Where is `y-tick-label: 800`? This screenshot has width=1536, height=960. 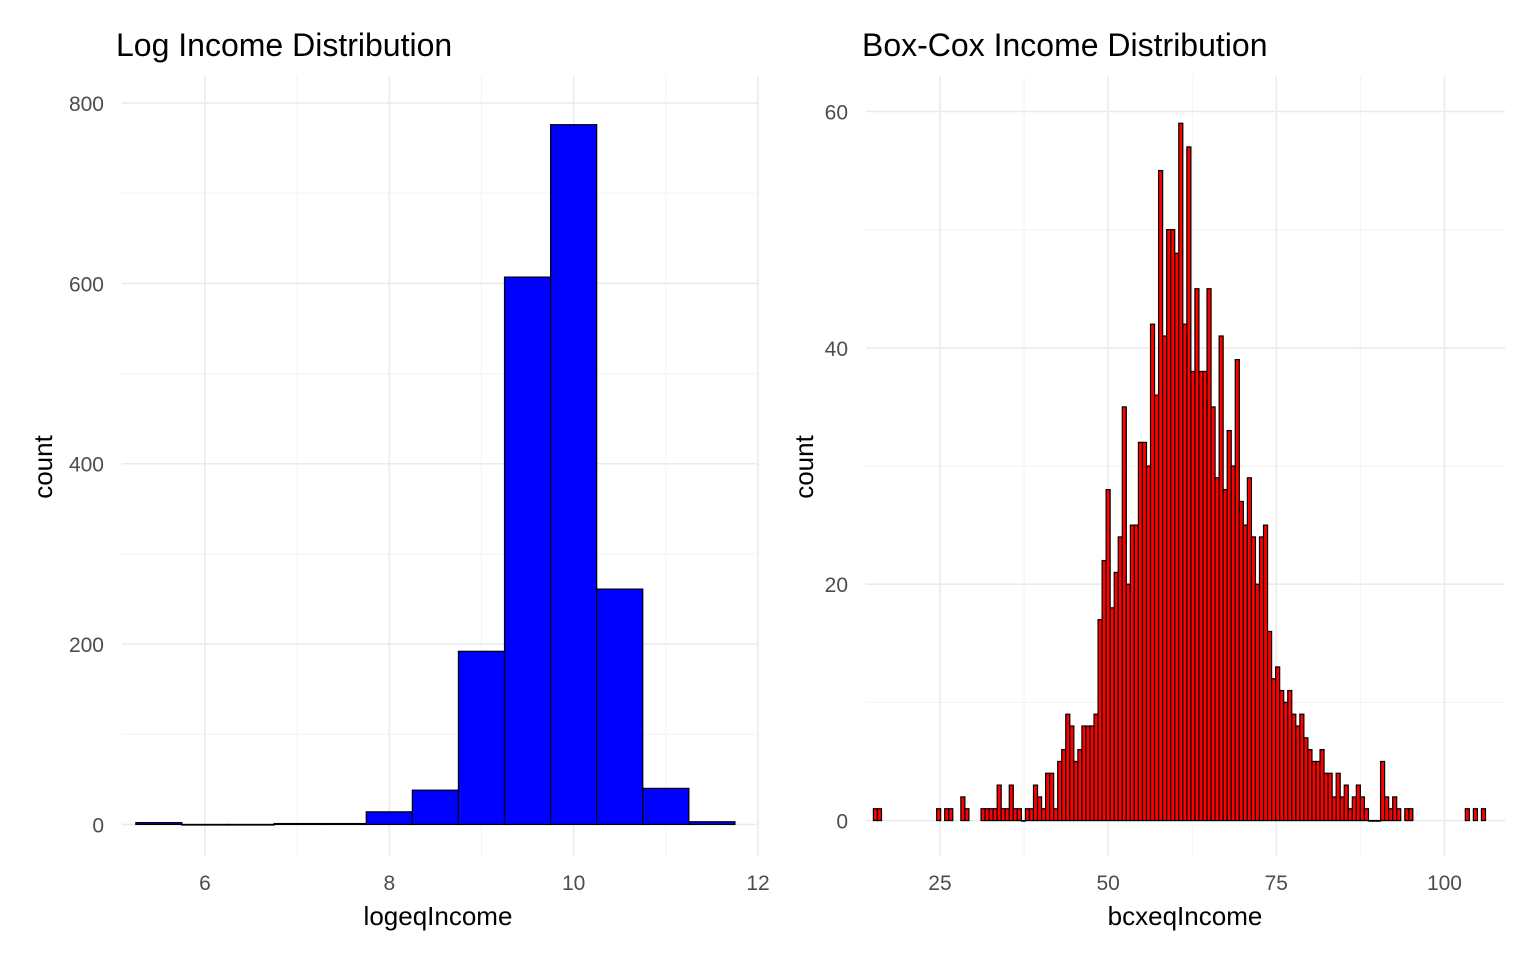
y-tick-label: 800 is located at coordinates (86, 104).